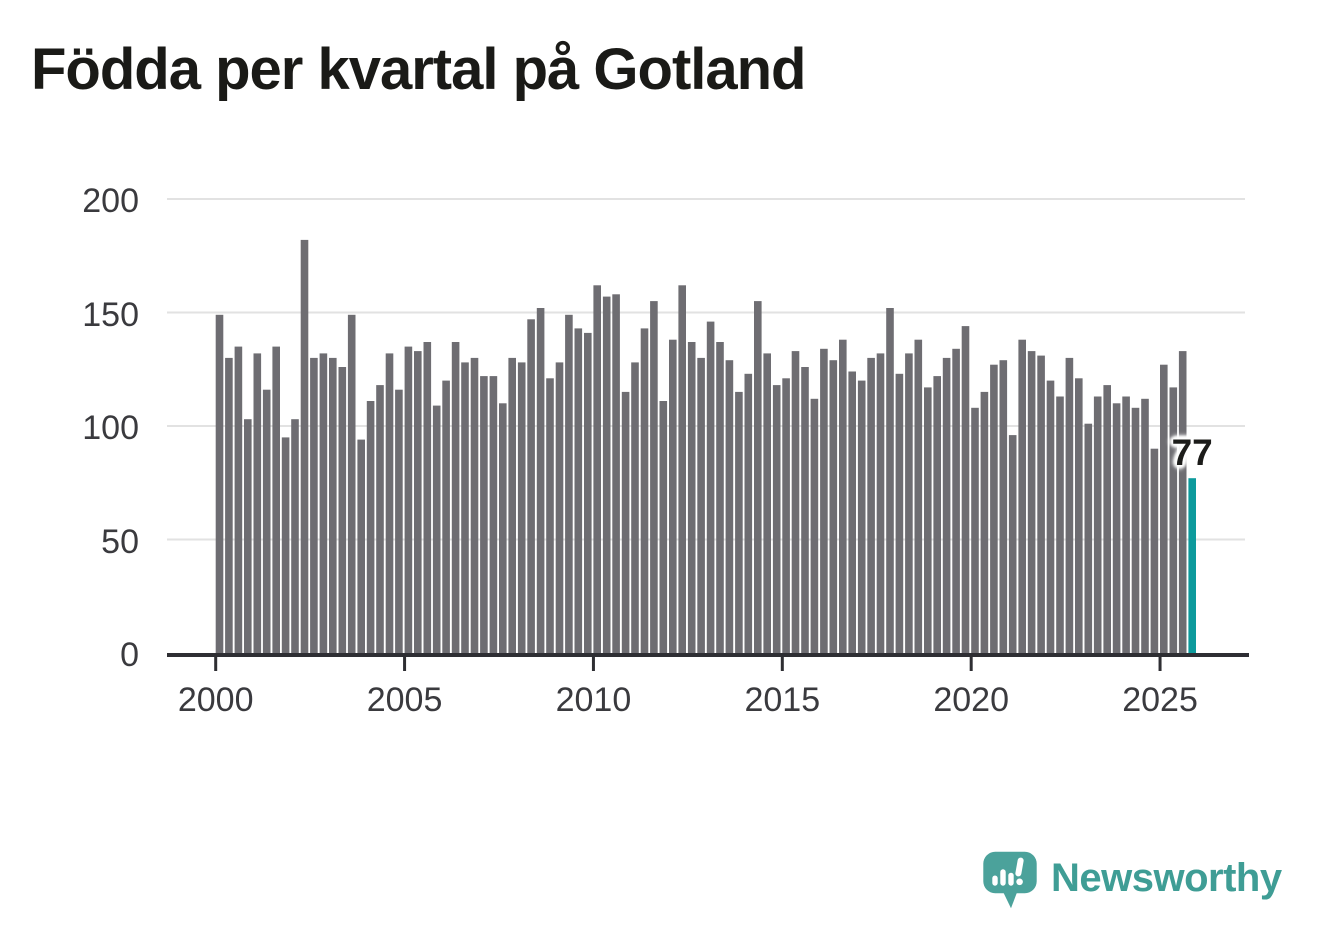 The height and width of the screenshot is (939, 1322). I want to click on x-tick-label: 2025, so click(1160, 700).